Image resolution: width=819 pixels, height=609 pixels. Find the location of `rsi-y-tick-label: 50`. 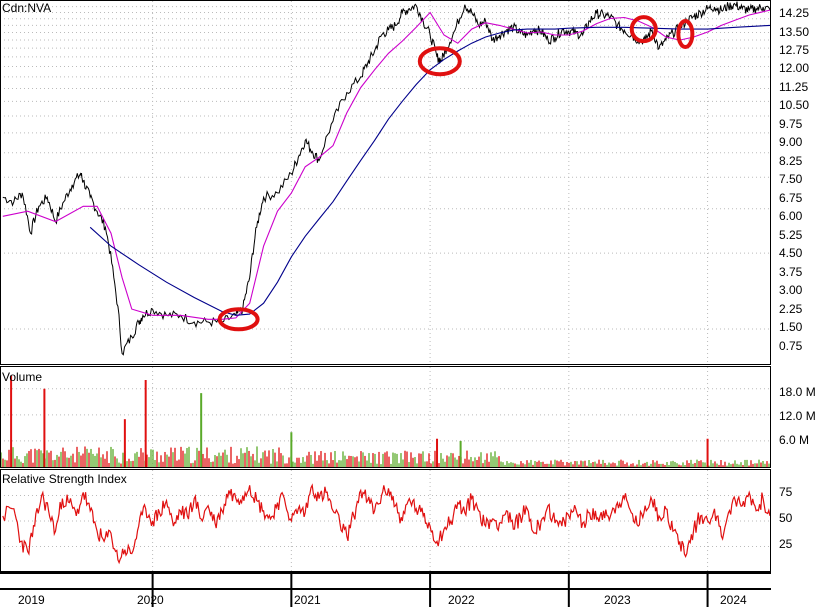

rsi-y-tick-label: 50 is located at coordinates (786, 518).